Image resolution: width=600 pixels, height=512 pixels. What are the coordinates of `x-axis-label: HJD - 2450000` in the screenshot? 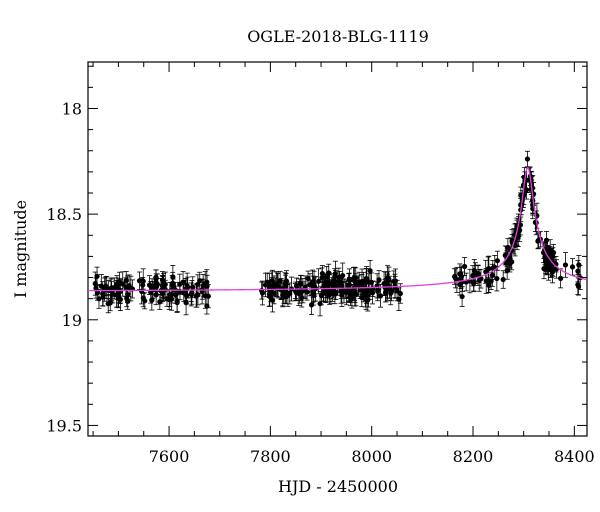 It's located at (338, 486).